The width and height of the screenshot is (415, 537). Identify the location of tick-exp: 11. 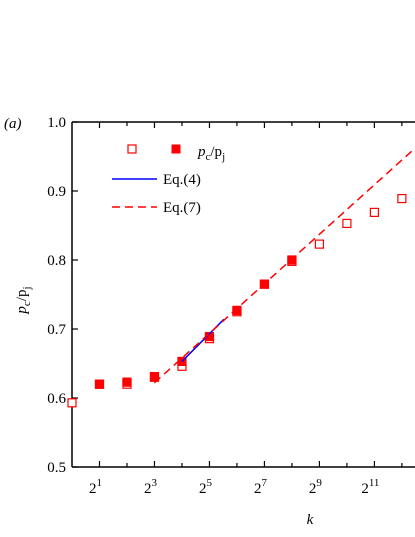
(374, 483).